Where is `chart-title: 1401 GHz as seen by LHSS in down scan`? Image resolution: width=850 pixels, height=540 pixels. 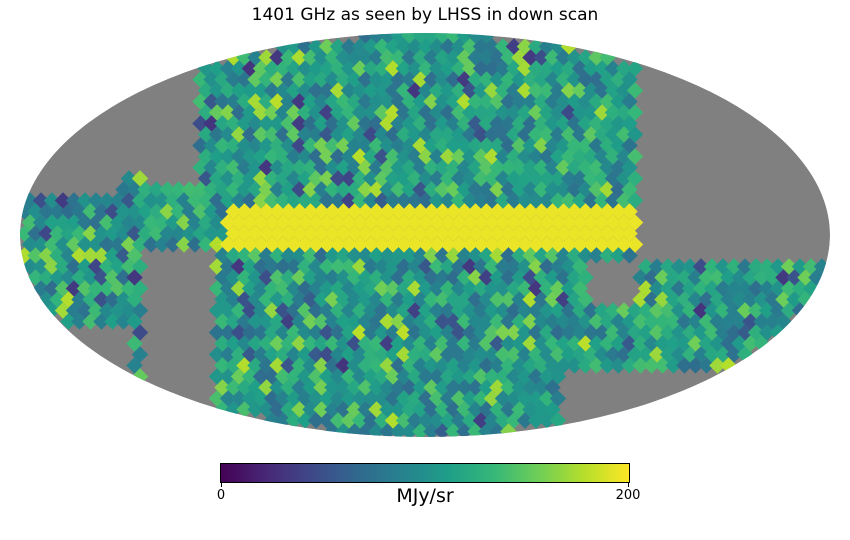 chart-title: 1401 GHz as seen by LHSS in down scan is located at coordinates (425, 15).